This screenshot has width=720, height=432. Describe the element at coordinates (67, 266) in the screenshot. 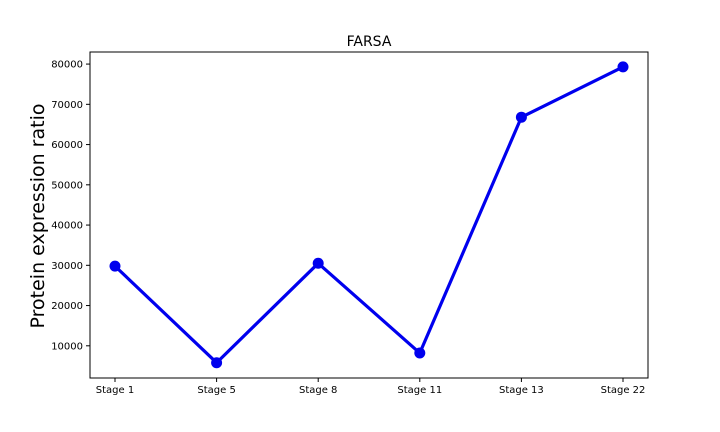

I see `y-tick-label: 30000` at that location.